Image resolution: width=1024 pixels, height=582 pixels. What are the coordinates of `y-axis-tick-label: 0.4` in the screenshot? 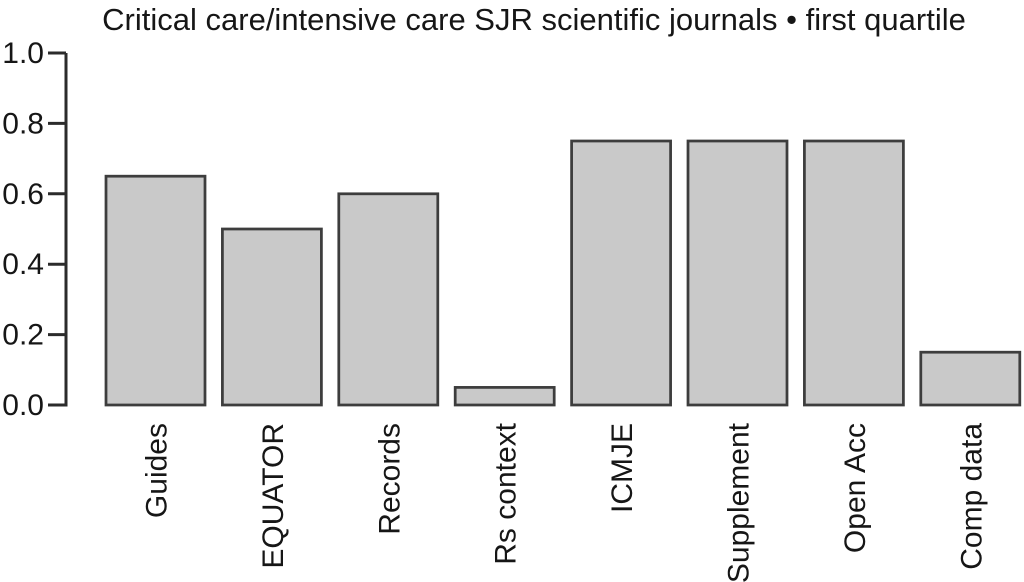 It's located at (23, 264).